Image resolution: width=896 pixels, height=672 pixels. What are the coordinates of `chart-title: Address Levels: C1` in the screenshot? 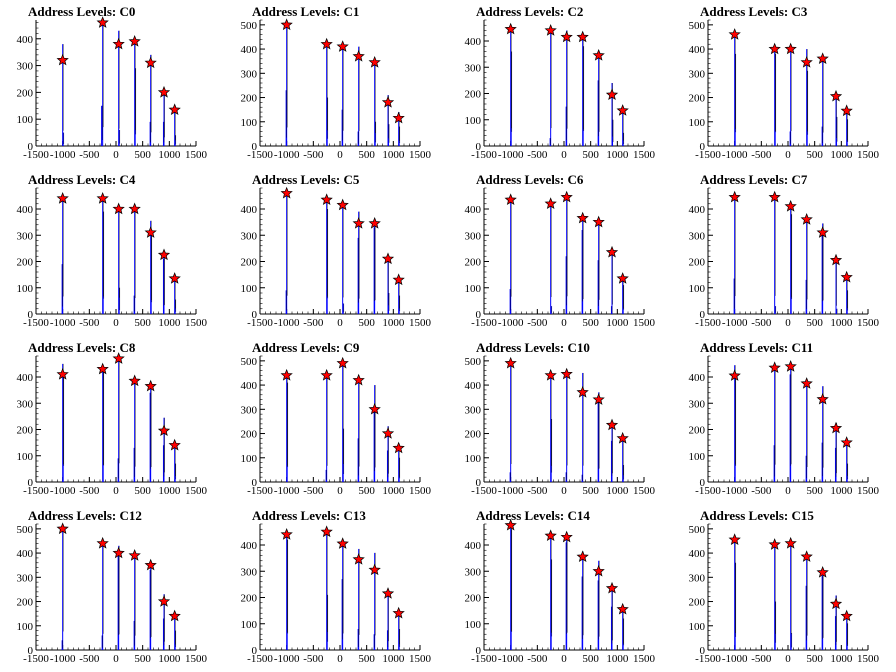 It's located at (306, 11).